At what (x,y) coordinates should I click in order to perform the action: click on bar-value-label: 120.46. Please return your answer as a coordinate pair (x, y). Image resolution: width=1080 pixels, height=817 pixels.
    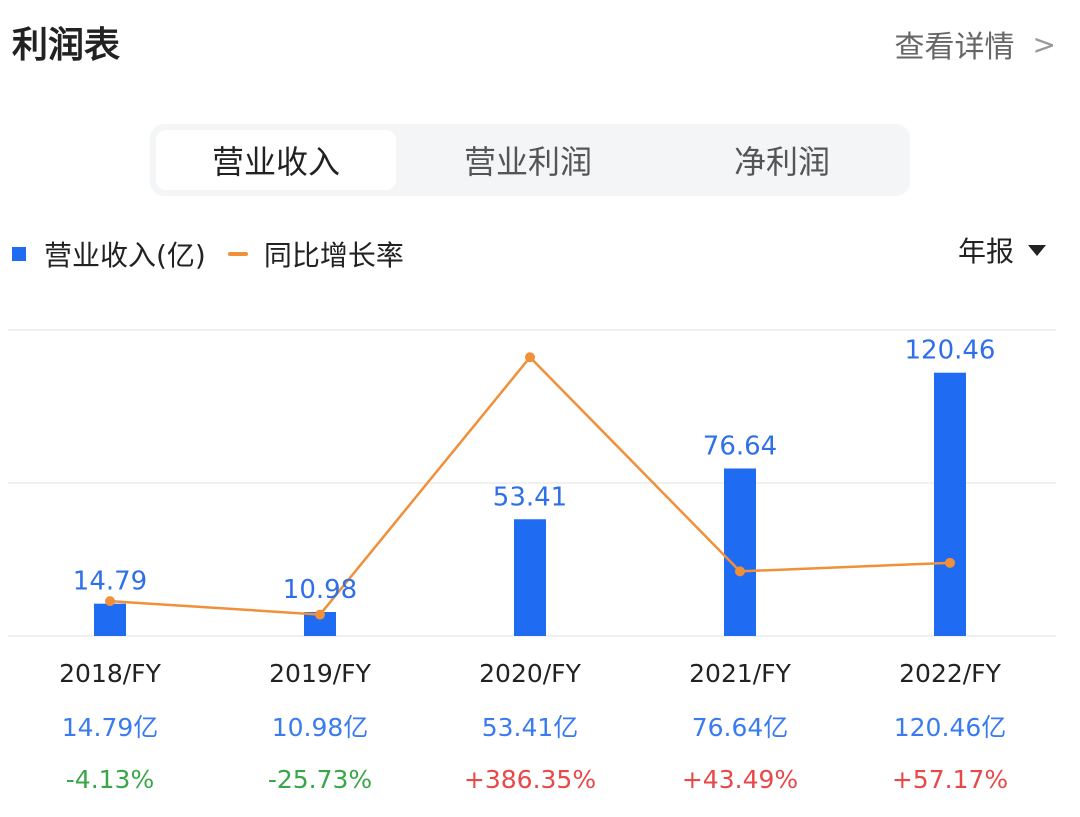
    Looking at the image, I should click on (950, 351).